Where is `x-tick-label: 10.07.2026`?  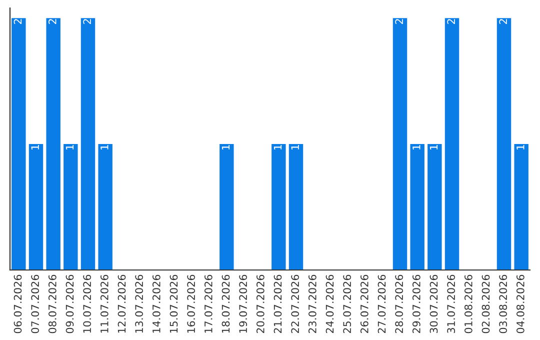
x-tick-label: 10.07.2026 is located at coordinates (87, 303).